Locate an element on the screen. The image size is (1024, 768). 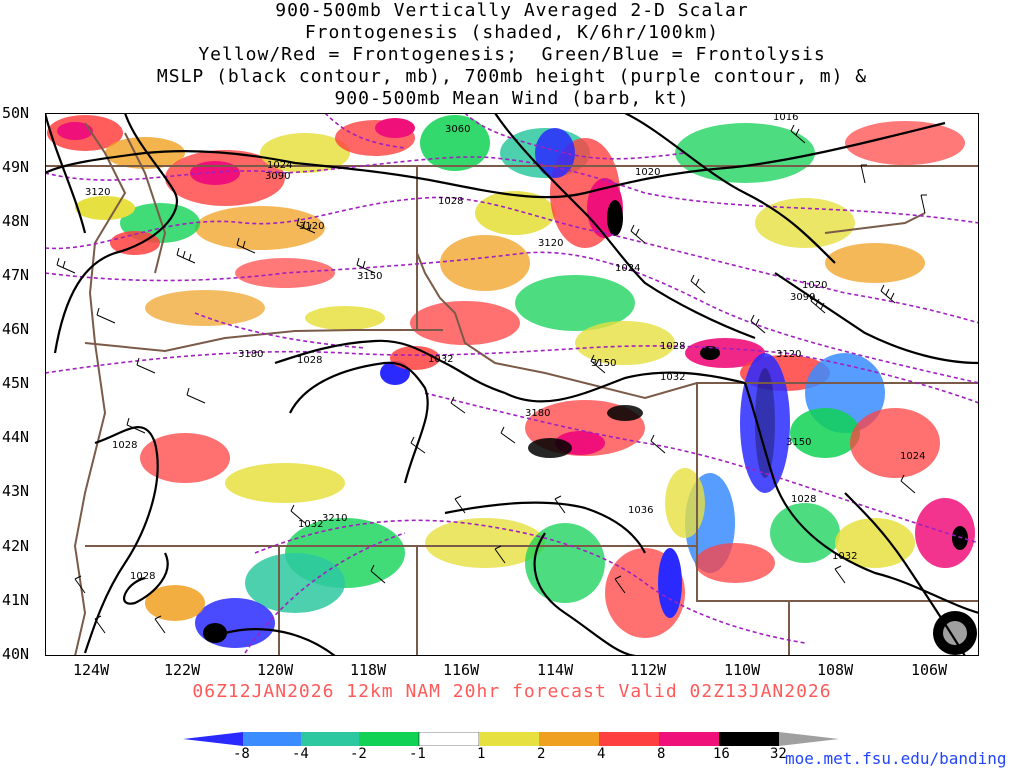
colorbar-label: 16 is located at coordinates (721, 754).